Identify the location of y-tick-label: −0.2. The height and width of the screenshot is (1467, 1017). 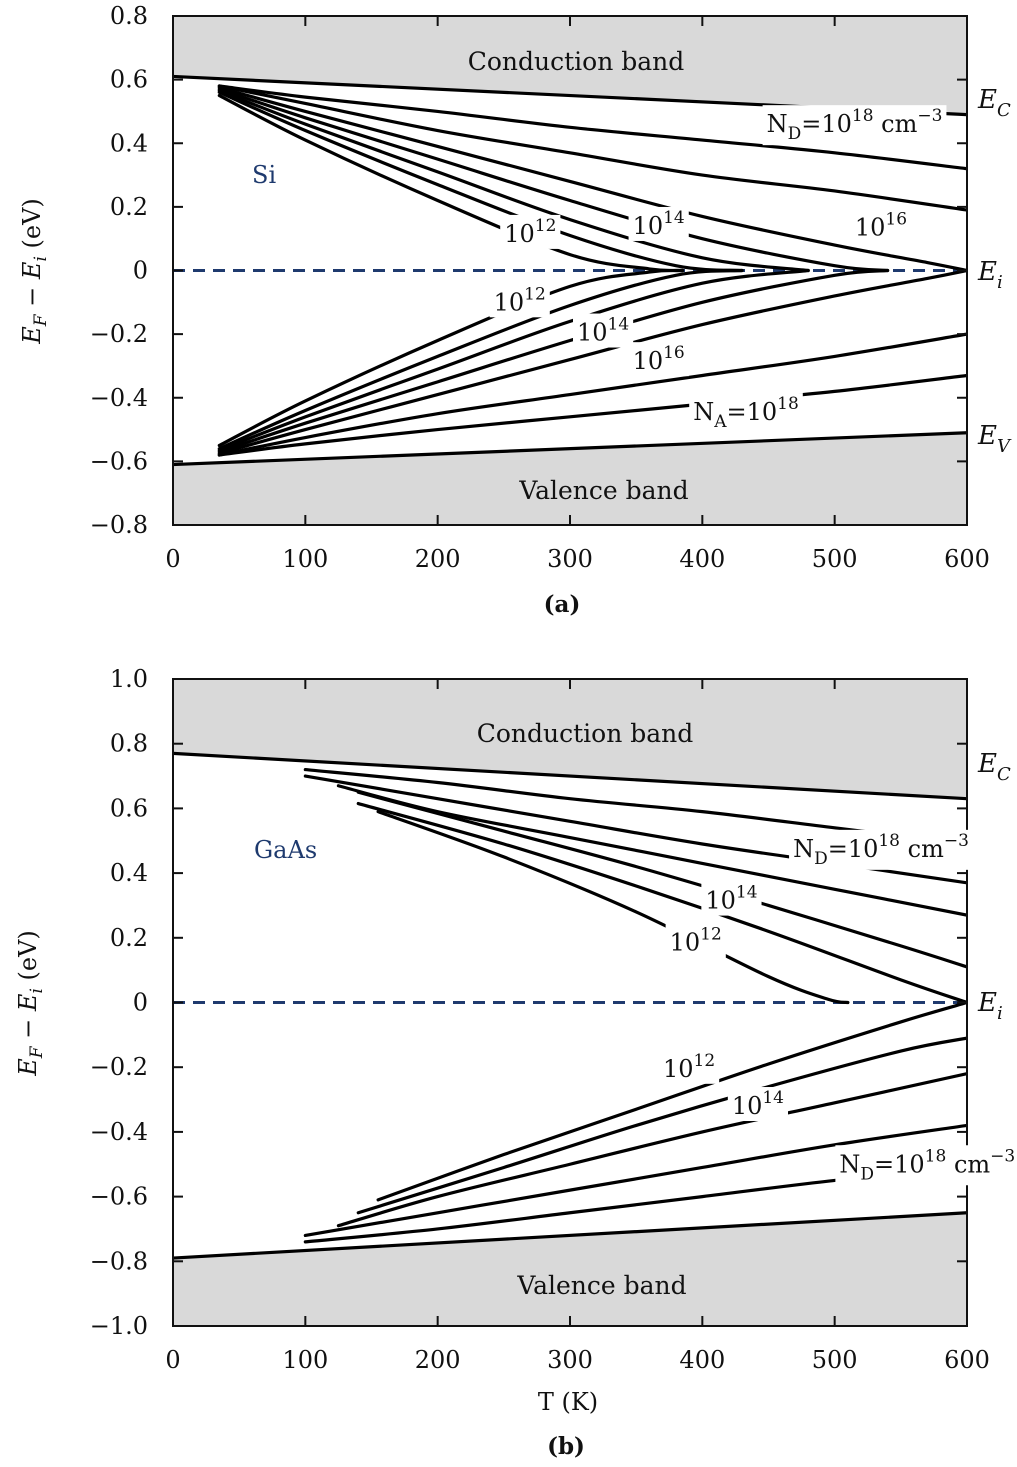
(119, 334).